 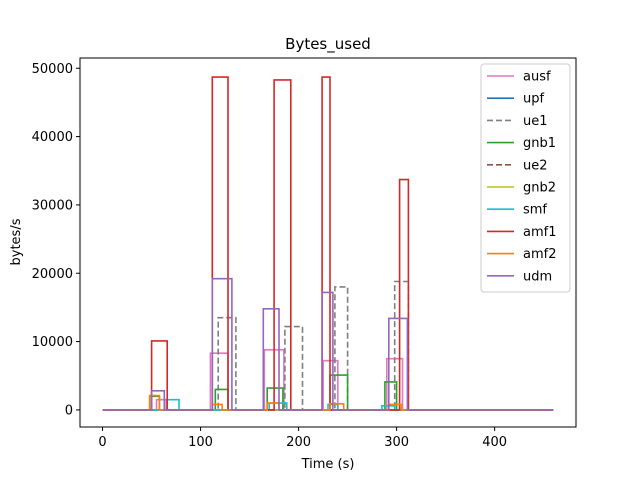 I want to click on legend-label-udm: udm, so click(x=537, y=276).